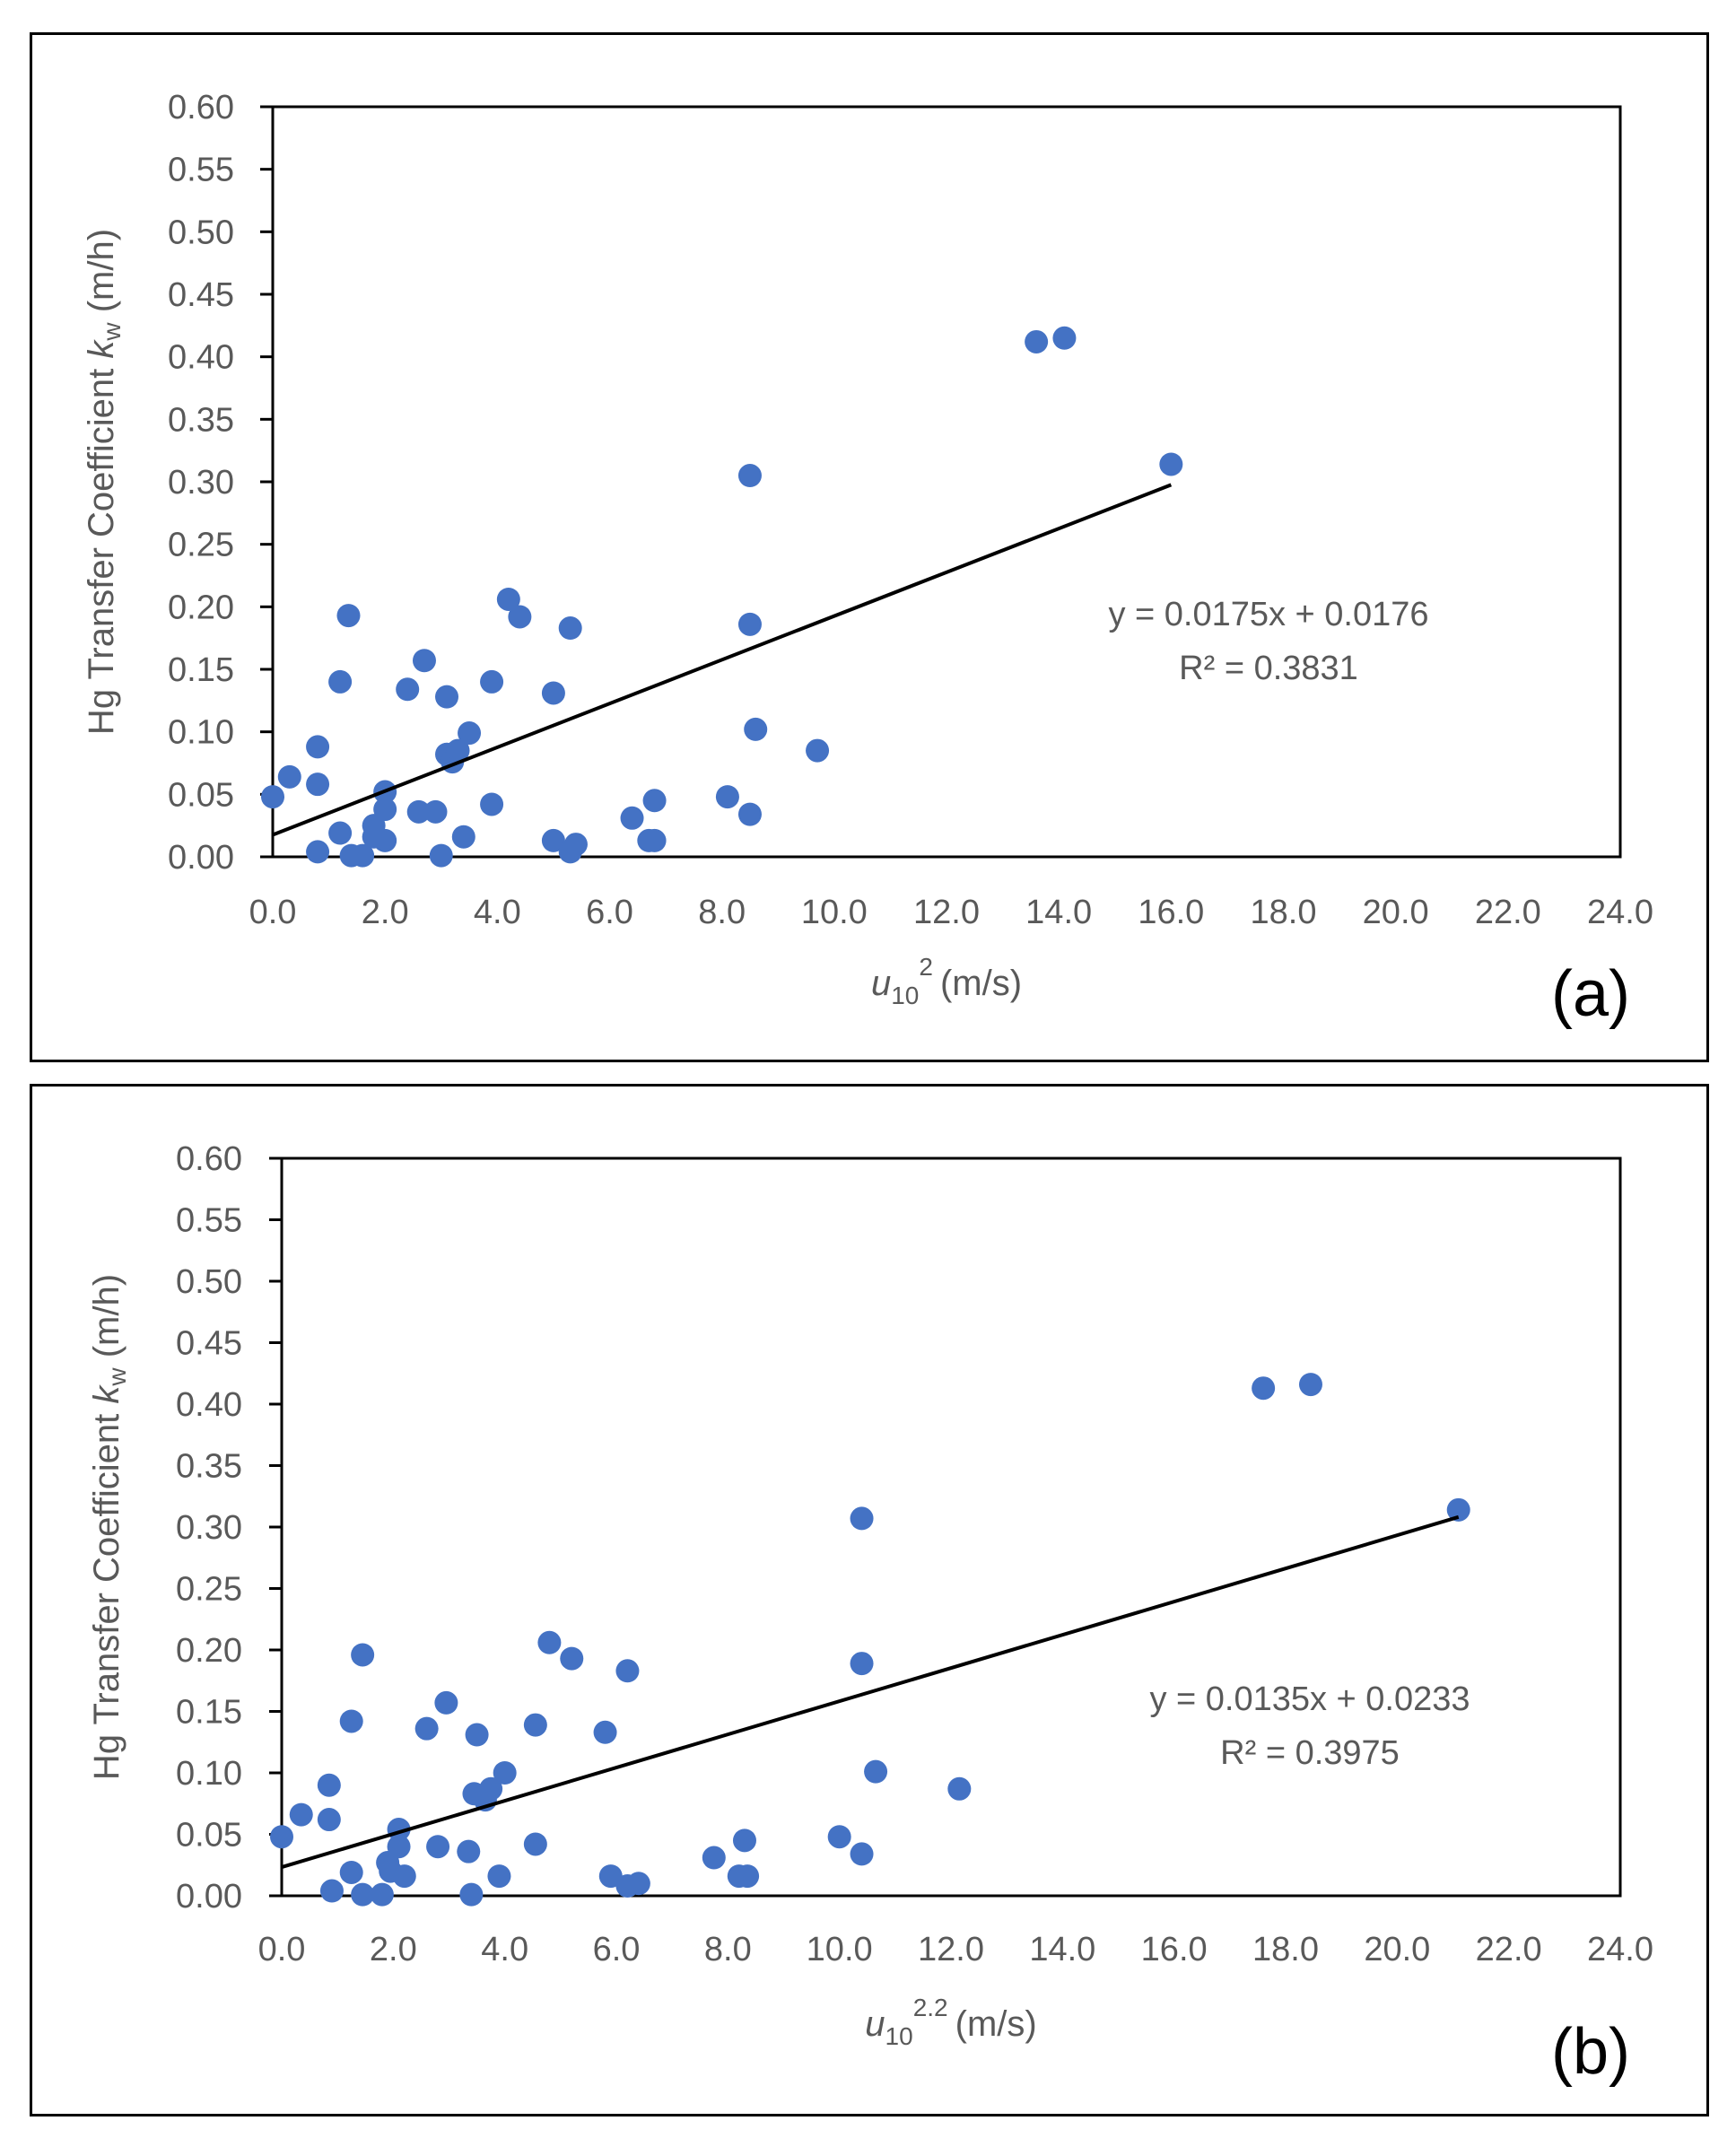  What do you see at coordinates (609, 912) in the screenshot?
I see `x-tick-label: 6.0` at bounding box center [609, 912].